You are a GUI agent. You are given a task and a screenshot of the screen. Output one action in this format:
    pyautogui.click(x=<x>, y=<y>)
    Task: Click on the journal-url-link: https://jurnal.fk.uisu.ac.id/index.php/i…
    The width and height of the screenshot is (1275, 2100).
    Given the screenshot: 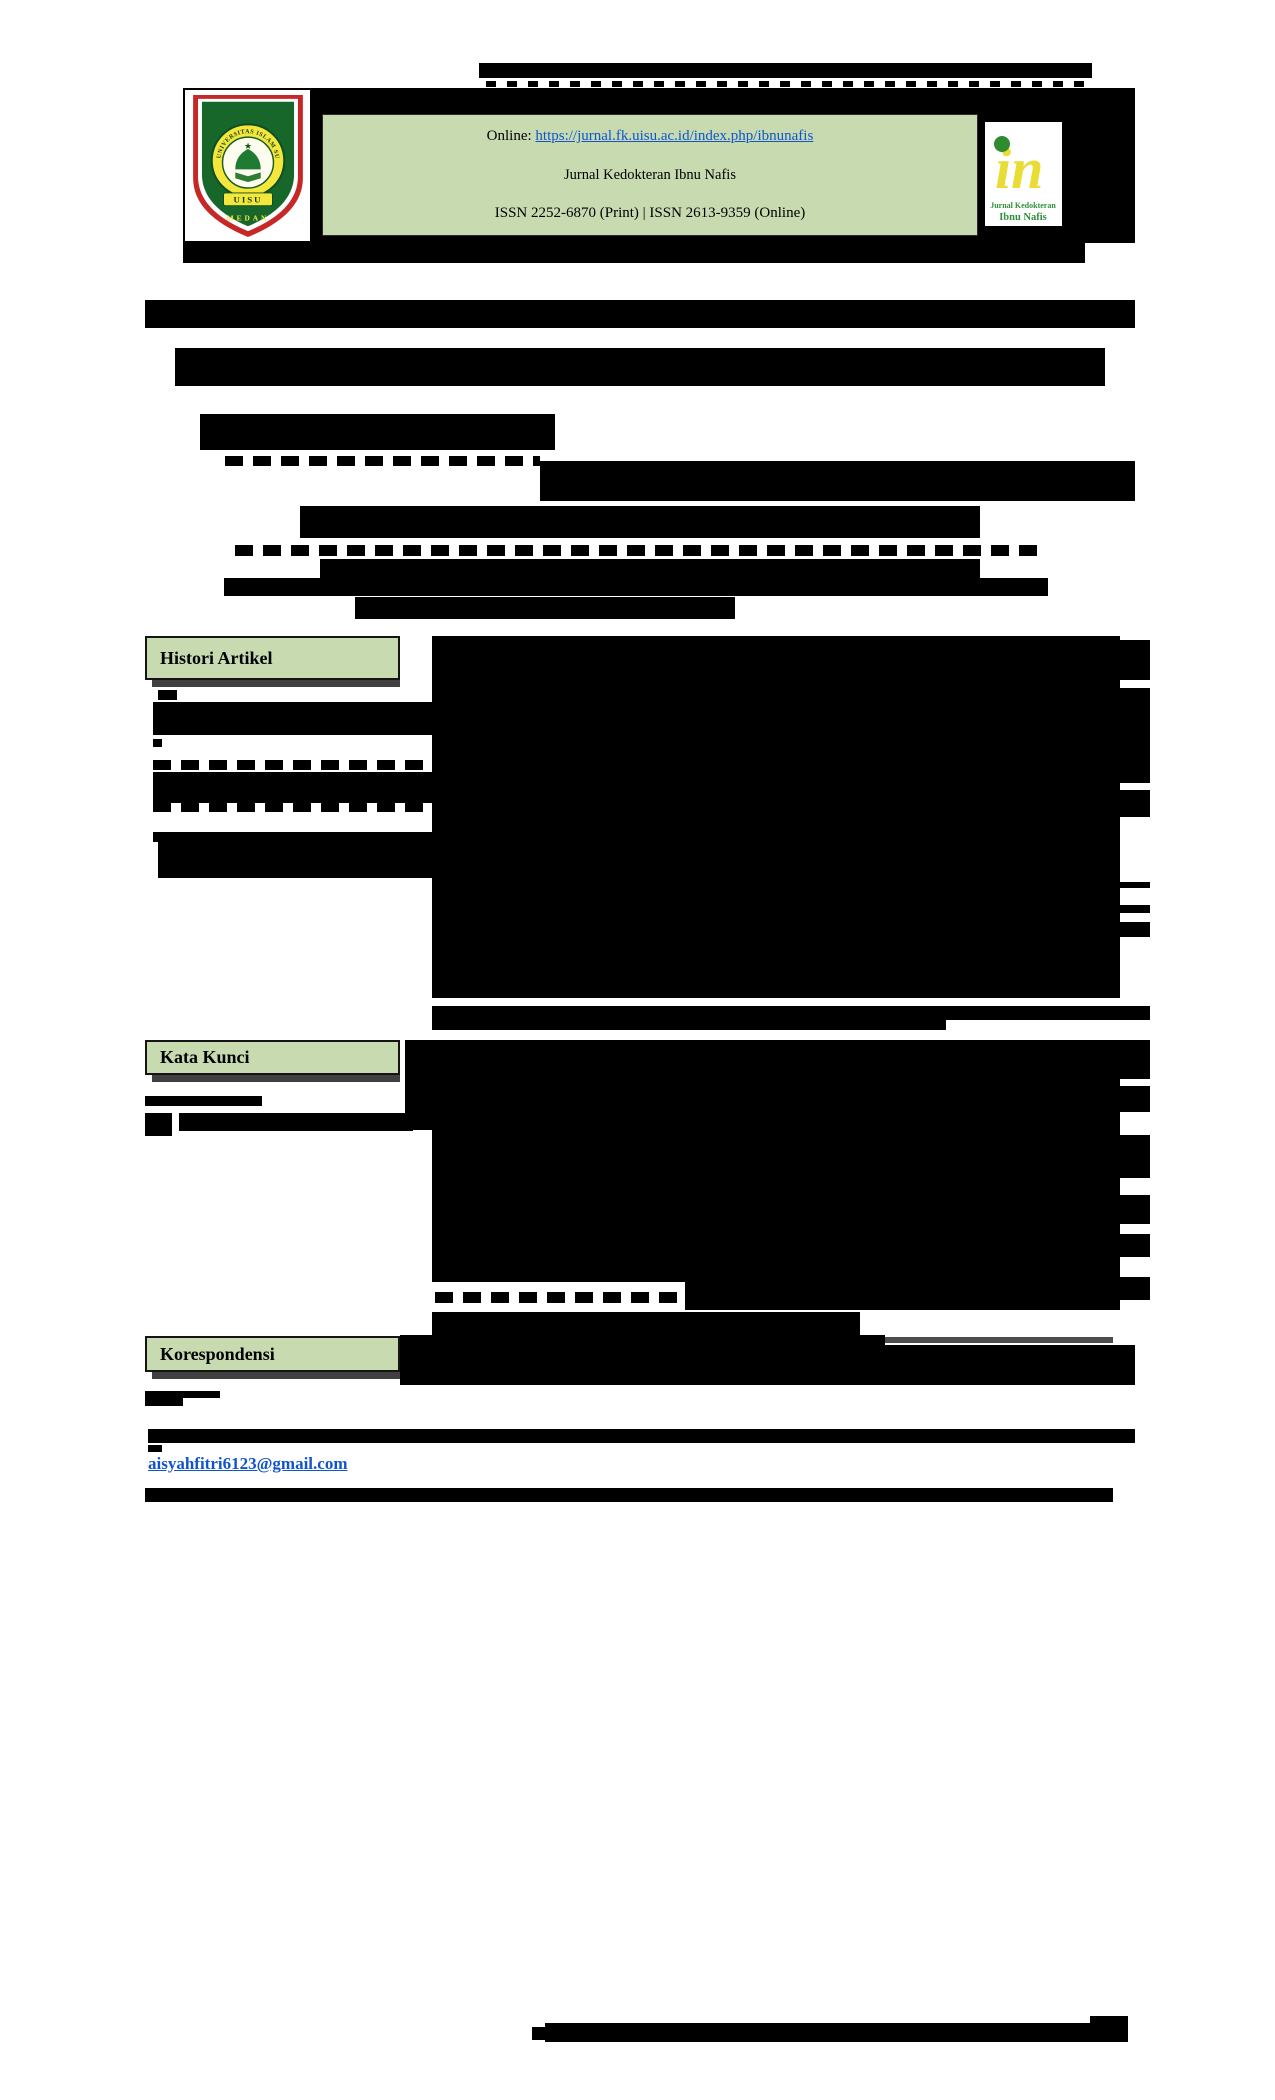 What is the action you would take?
    pyautogui.click(x=674, y=136)
    